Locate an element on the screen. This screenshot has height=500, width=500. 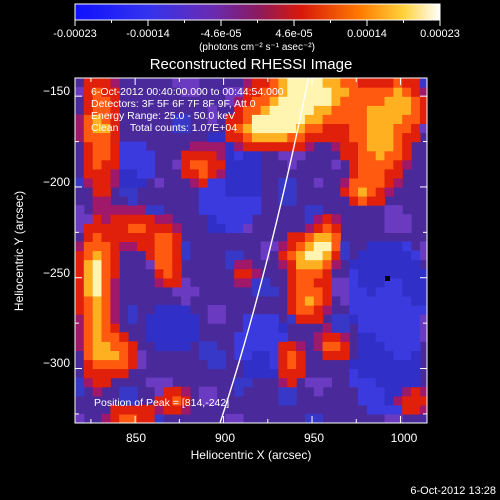
y-axis-label: Heliocentric Y (arcsec) is located at coordinates (19, 251).